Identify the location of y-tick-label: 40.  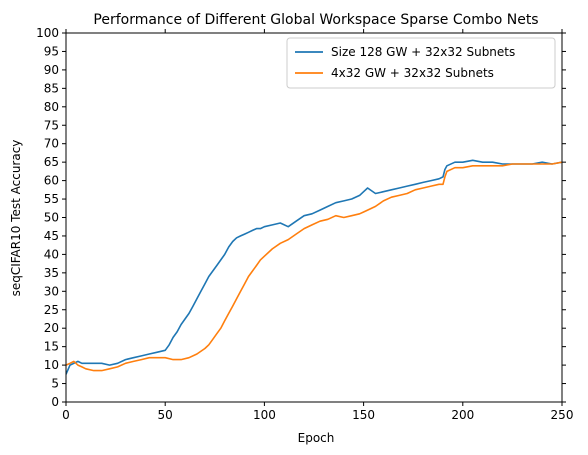
(51, 254).